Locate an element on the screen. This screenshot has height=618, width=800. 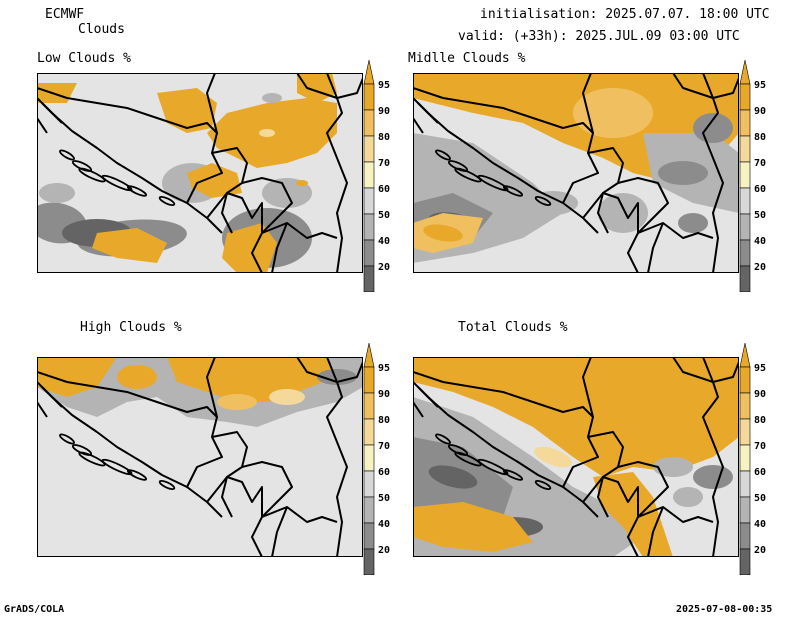
footer-software: GrADS/COLA is located at coordinates (34, 609).